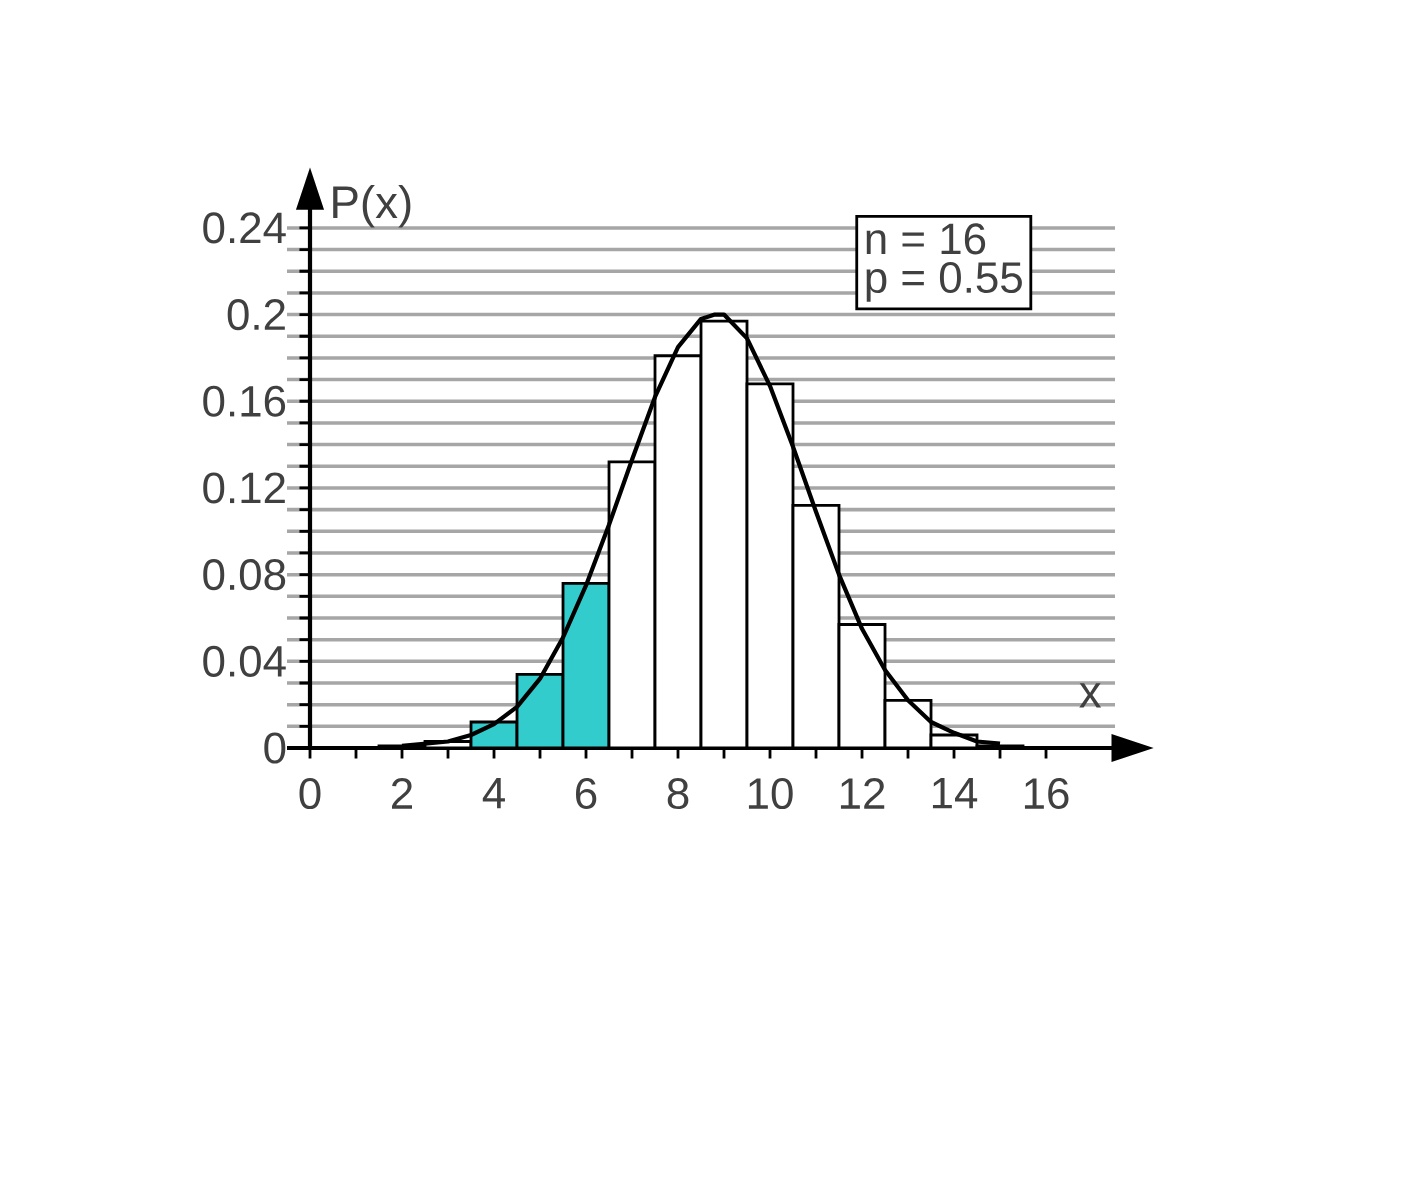 The image size is (1426, 1185). Describe the element at coordinates (926, 239) in the screenshot. I see `annotation: n = 16` at that location.